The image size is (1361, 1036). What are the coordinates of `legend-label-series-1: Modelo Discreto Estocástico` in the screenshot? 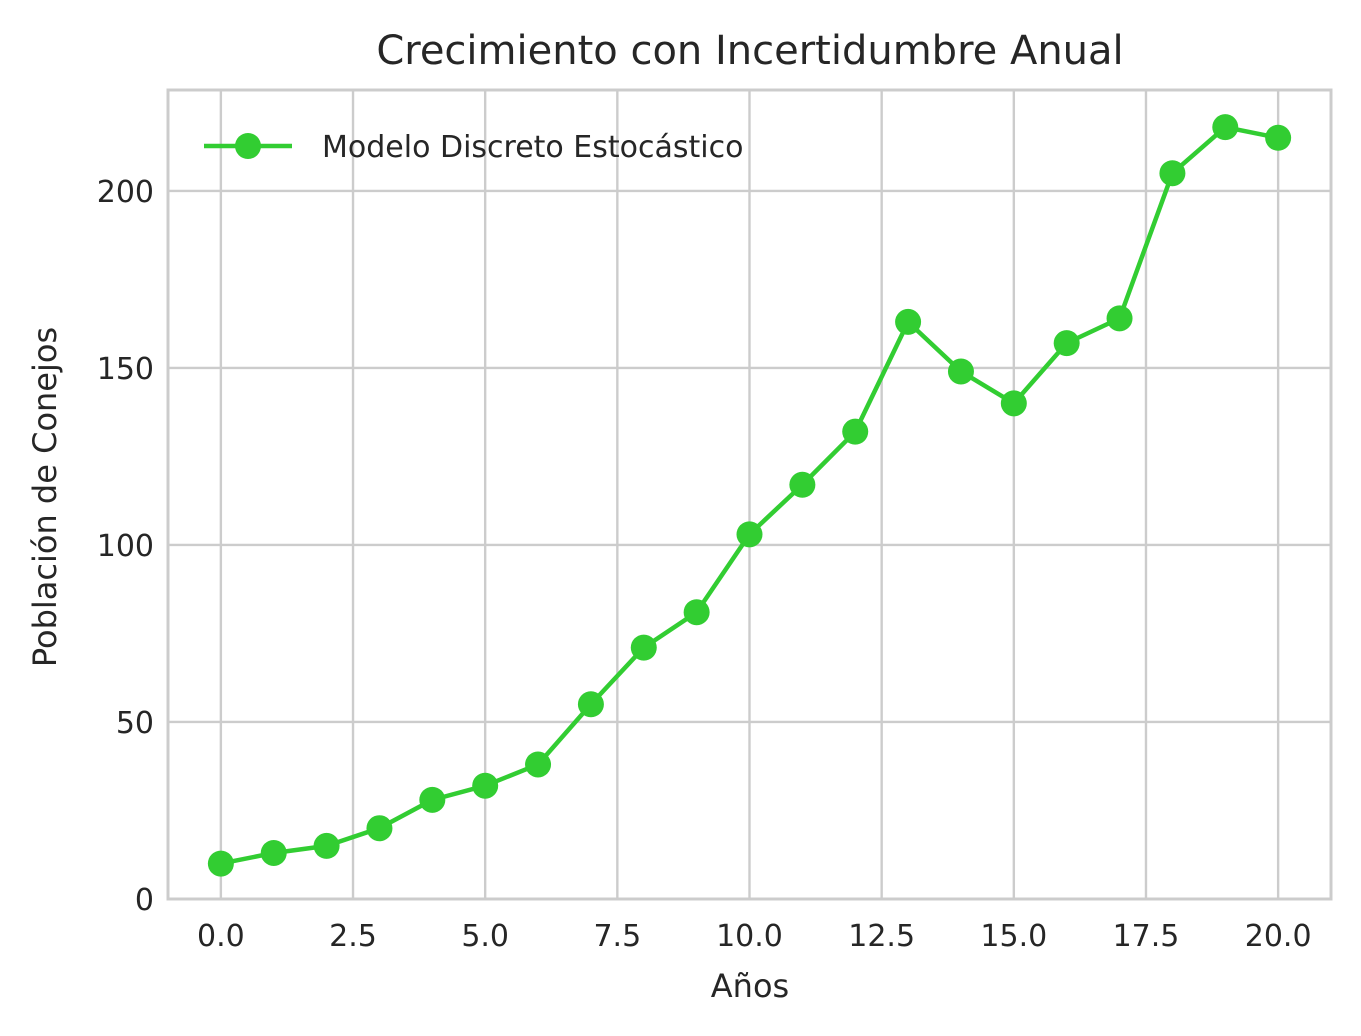 It's located at (532, 147).